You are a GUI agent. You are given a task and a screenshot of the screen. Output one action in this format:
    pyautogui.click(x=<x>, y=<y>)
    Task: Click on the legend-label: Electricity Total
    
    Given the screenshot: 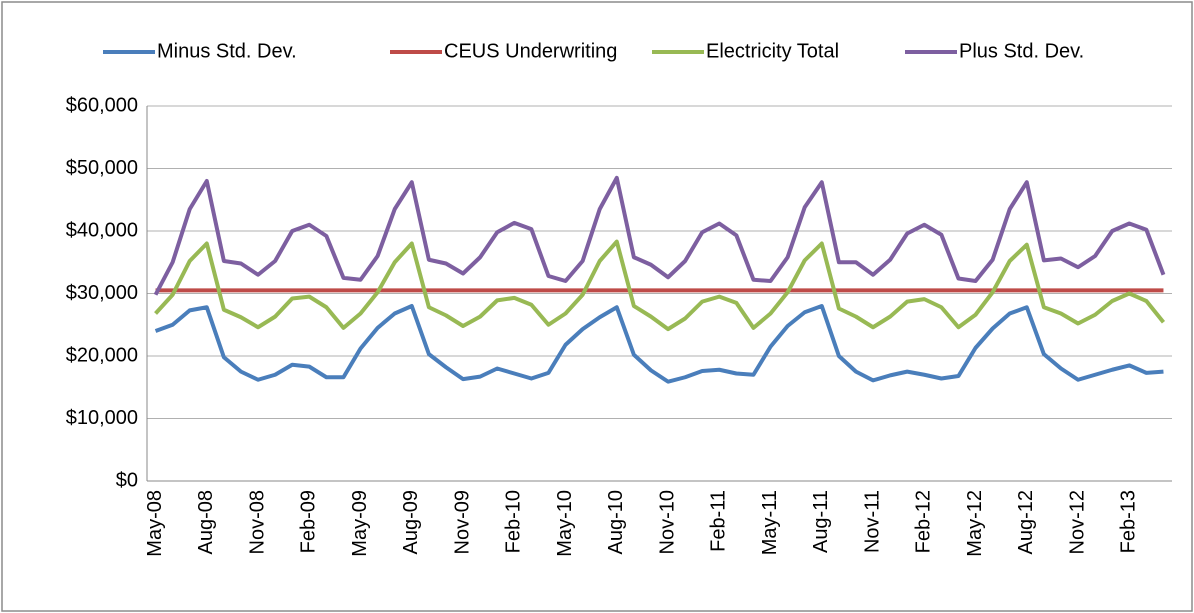 What is the action you would take?
    pyautogui.click(x=772, y=51)
    